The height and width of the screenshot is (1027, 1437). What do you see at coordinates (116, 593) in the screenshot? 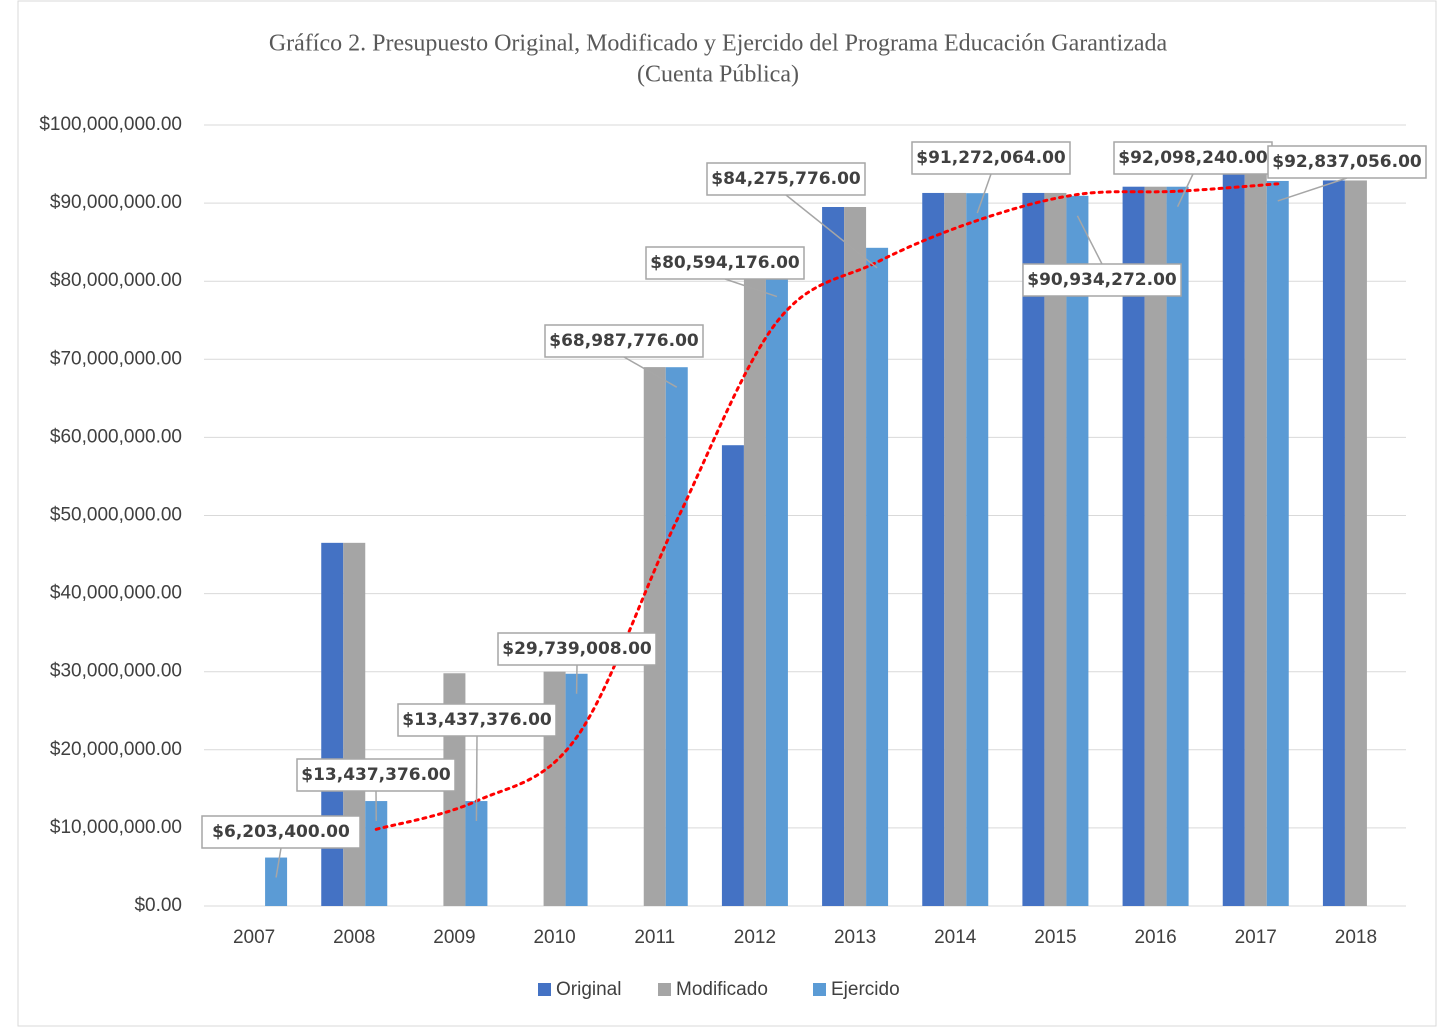
I see `y-tick-label: $40,000,000.00` at bounding box center [116, 593].